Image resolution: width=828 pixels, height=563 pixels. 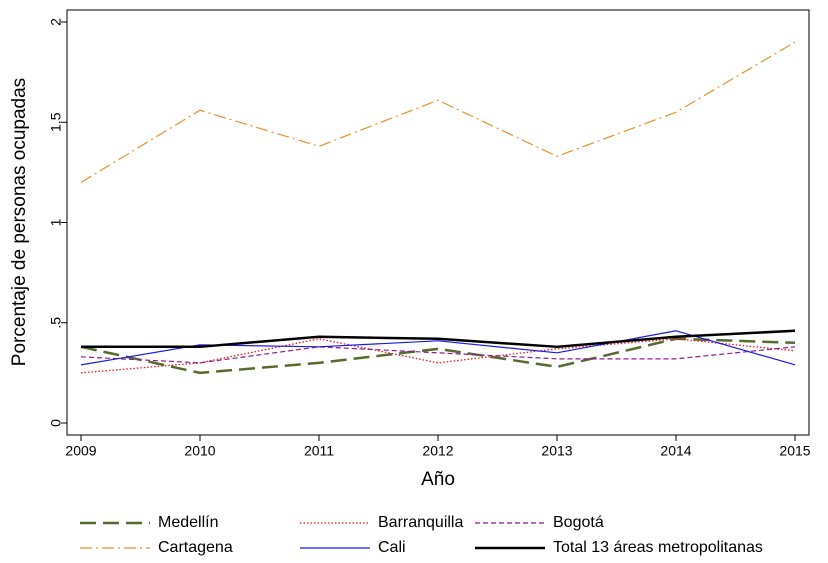 I want to click on legend-text: Bogotá, so click(x=578, y=522).